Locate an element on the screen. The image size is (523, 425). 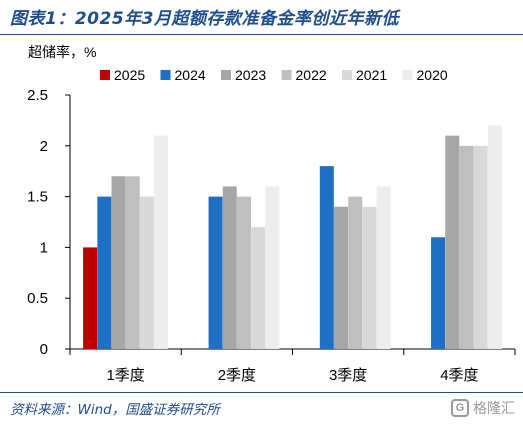
legend-swatch-2021 is located at coordinates (347, 75).